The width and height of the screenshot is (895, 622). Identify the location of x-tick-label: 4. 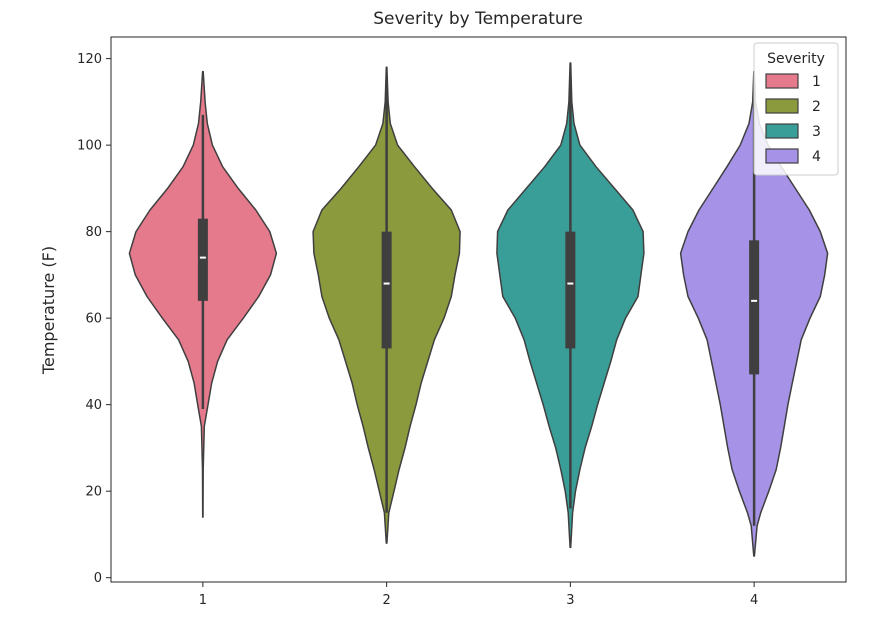
(754, 600).